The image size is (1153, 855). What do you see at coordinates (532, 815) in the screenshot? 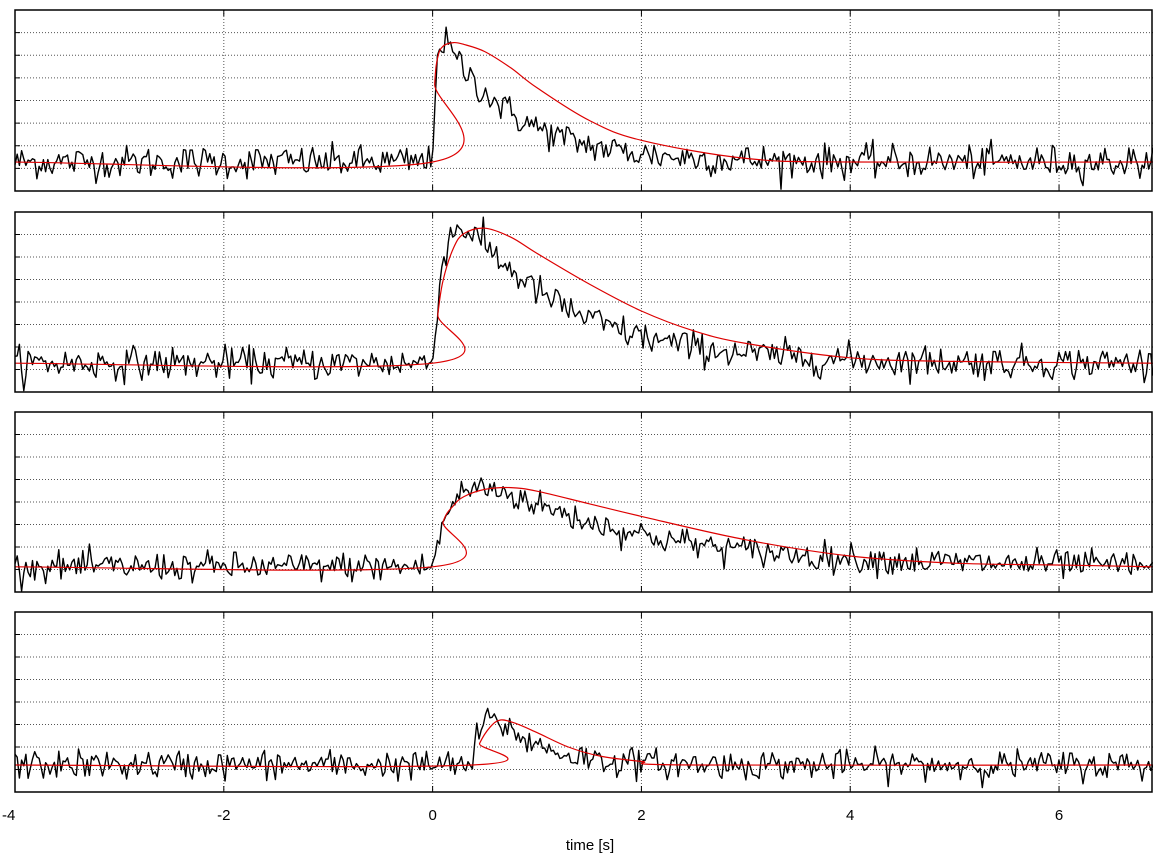
I see `x-tick-labels: -4 -2 0 2 4 6` at bounding box center [532, 815].